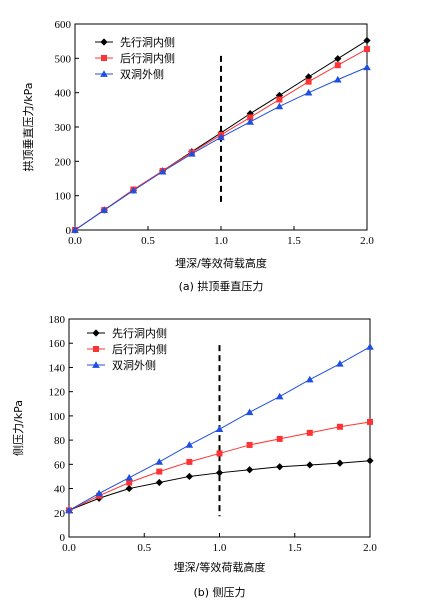 The width and height of the screenshot is (427, 608). Describe the element at coordinates (60, 514) in the screenshot. I see `chart-b-y-tick-label: 20` at that location.